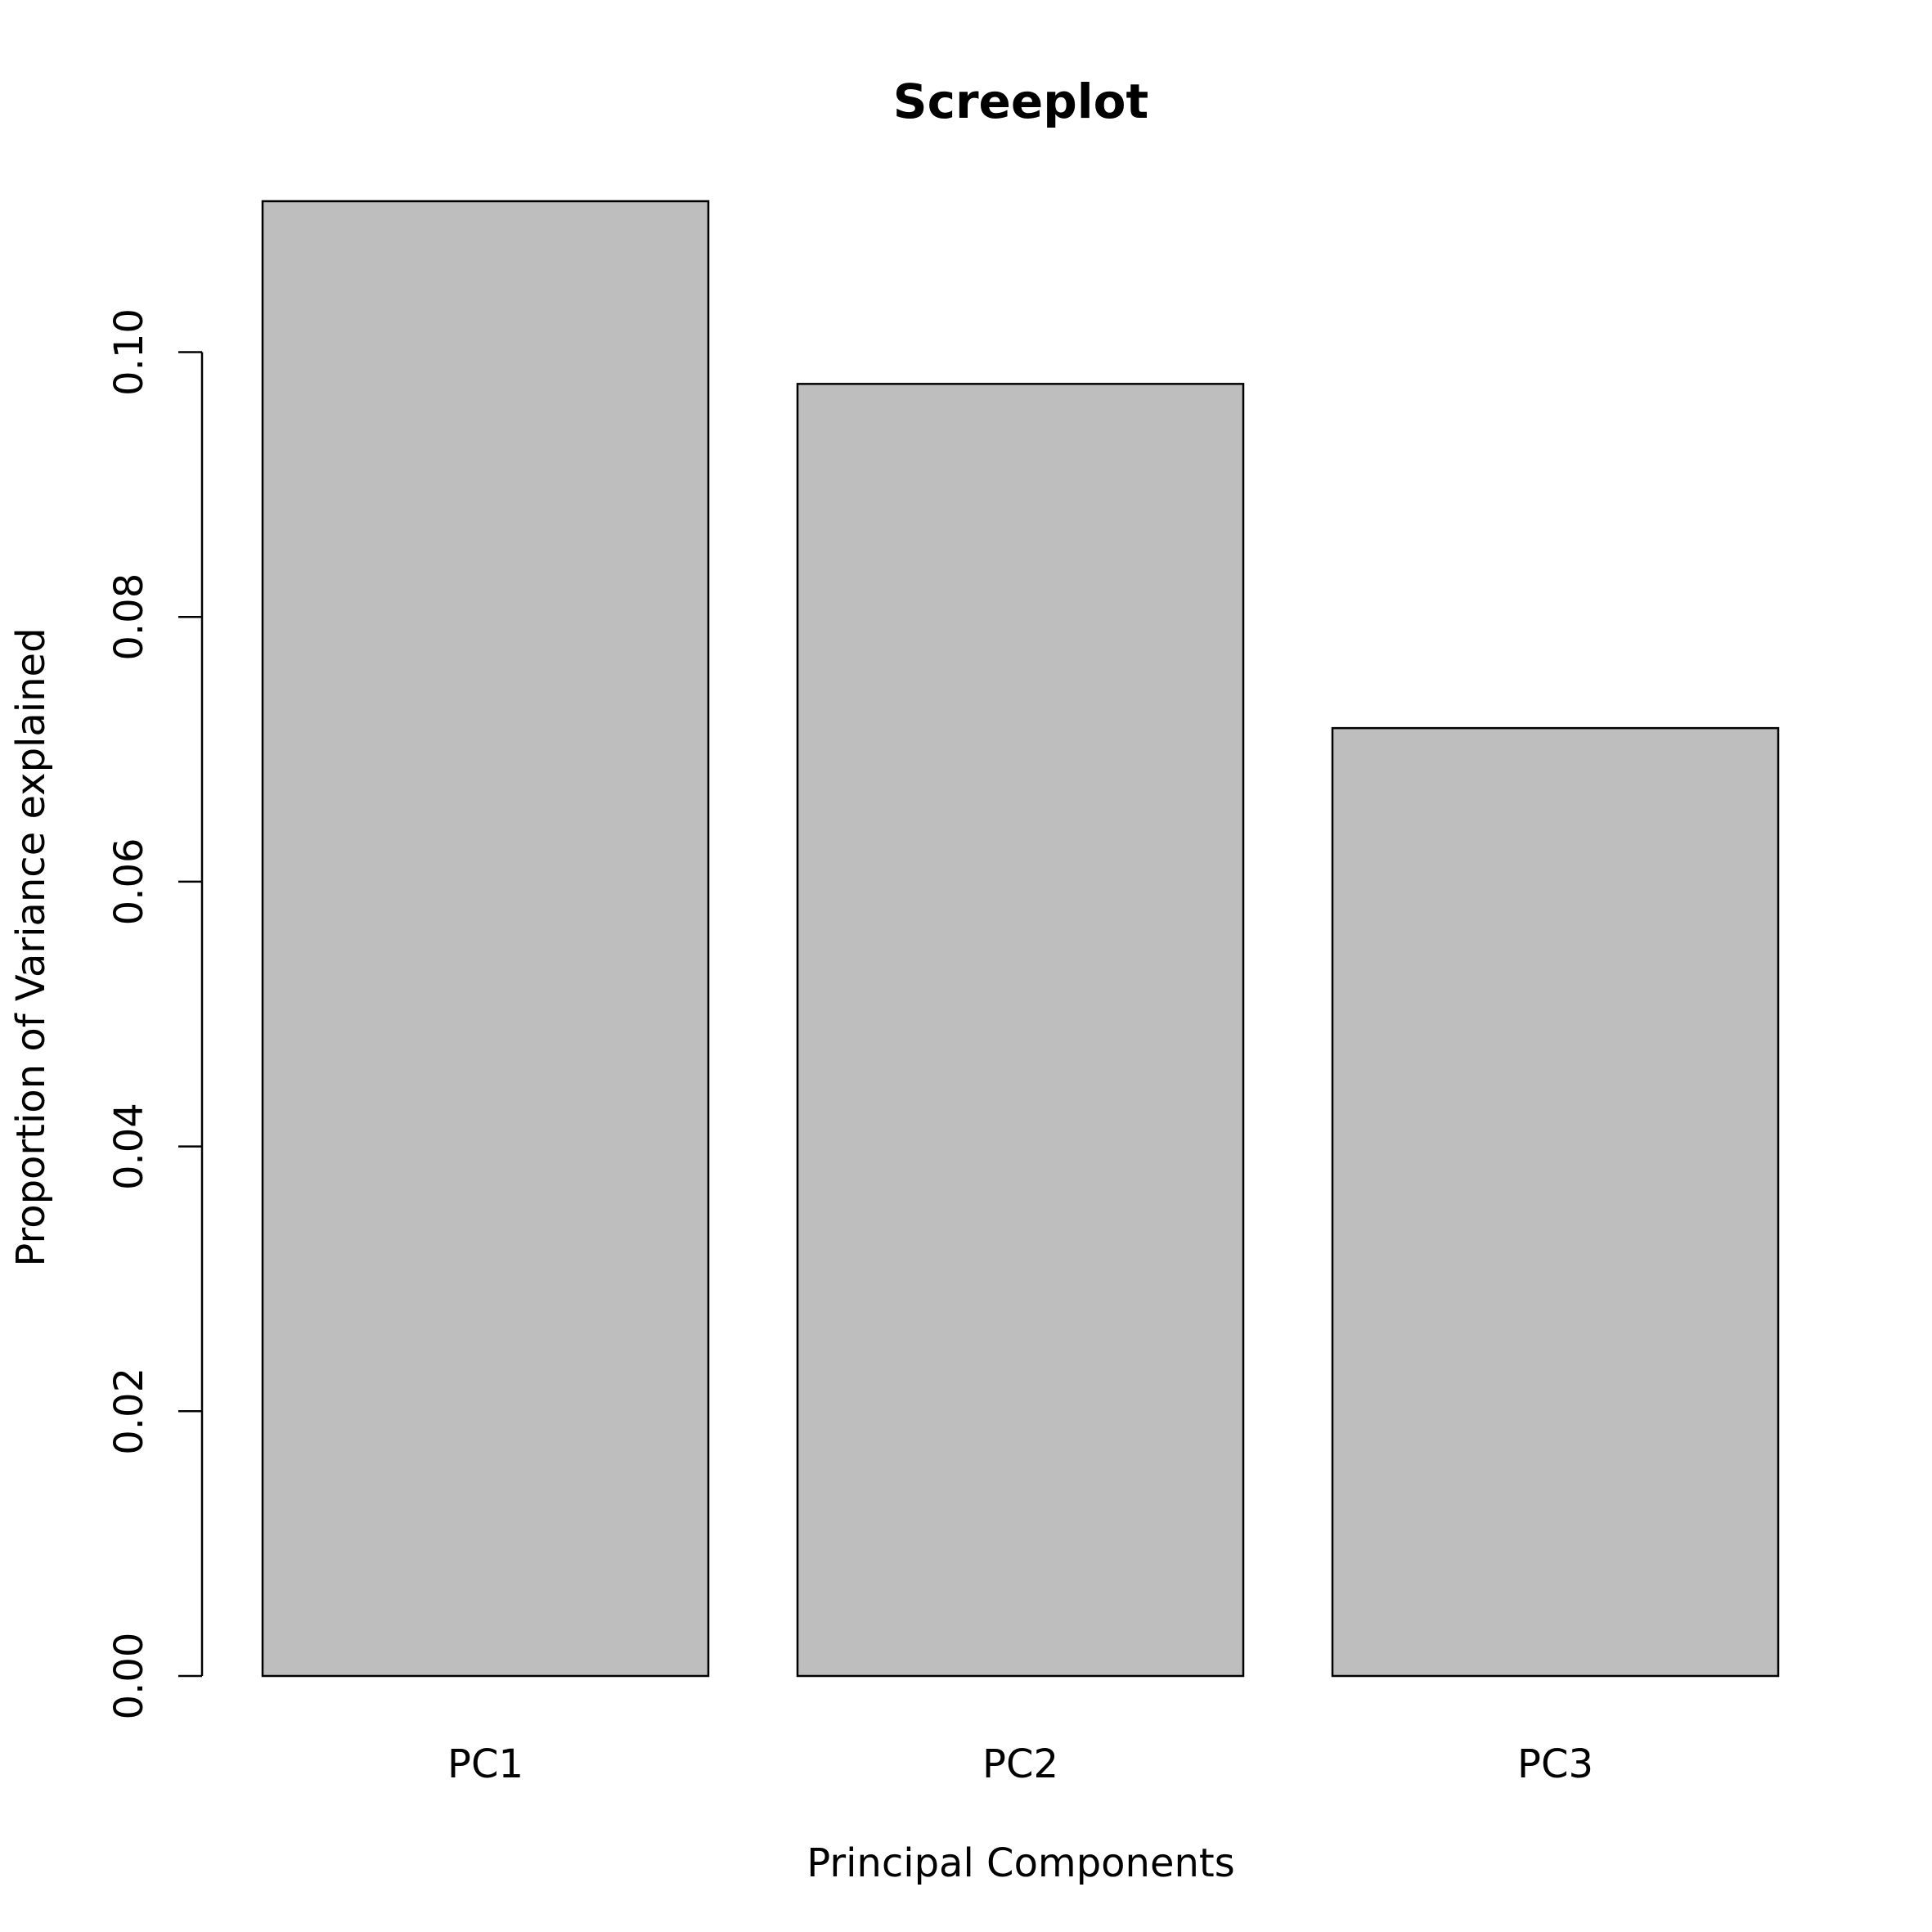 This screenshot has width=1932, height=1932. What do you see at coordinates (155, 1014) in the screenshot?
I see `y-axis: 0.00 0.02 0.04 0.06 0.08 0.10` at bounding box center [155, 1014].